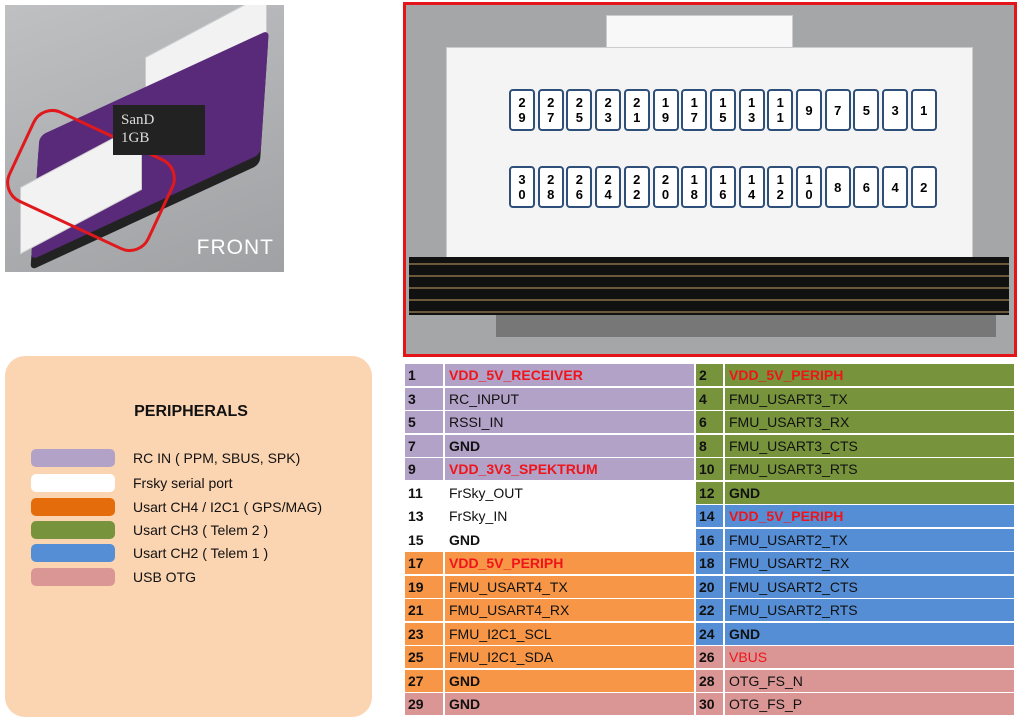  Describe the element at coordinates (476, 422) in the screenshot. I see `pin-signal: RSSI_IN` at that location.